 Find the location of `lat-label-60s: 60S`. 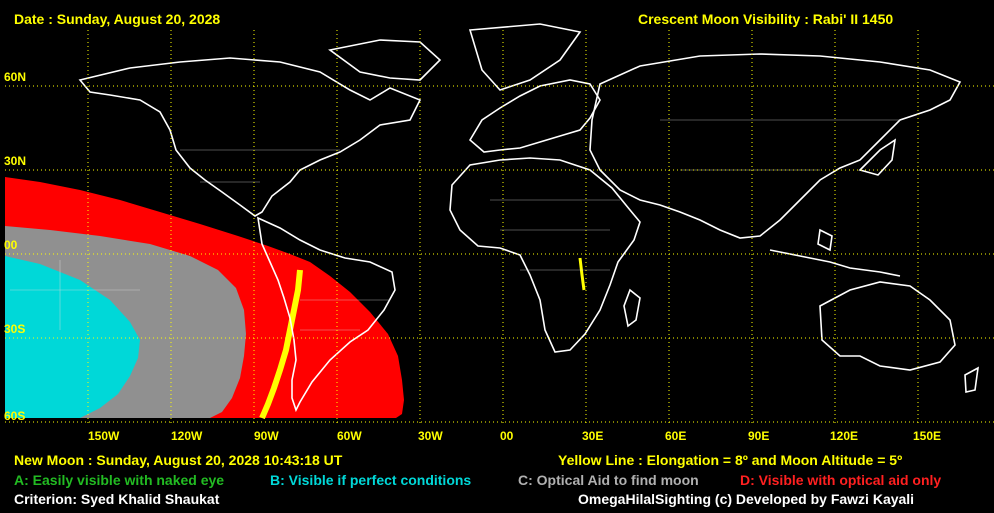

lat-label-60s: 60S is located at coordinates (15, 416).